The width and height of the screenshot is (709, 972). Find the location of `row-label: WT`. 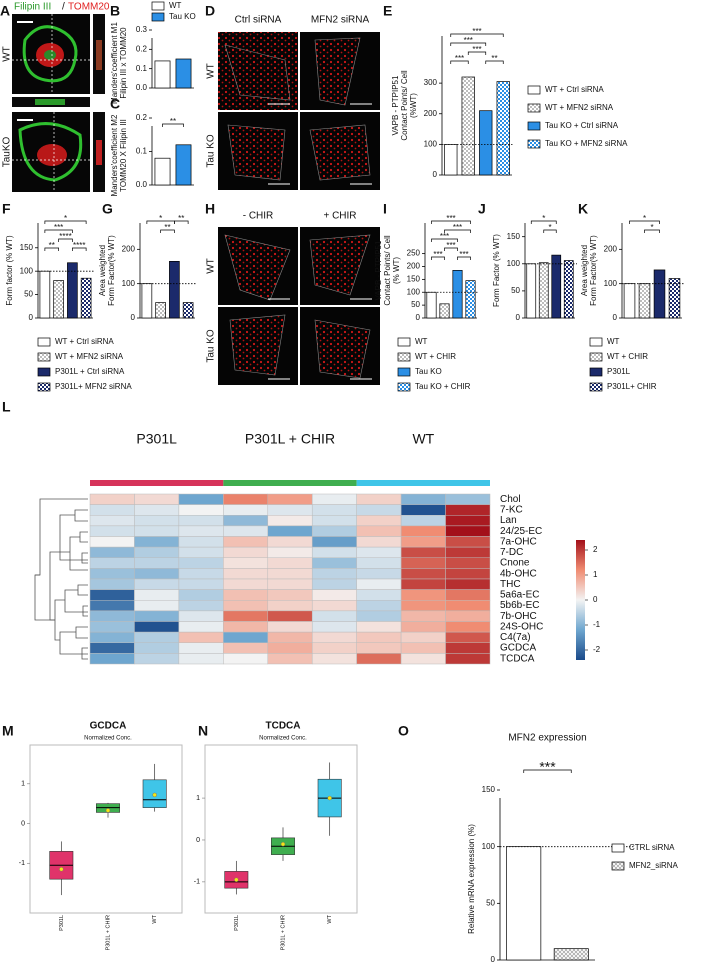

row-label: WT is located at coordinates (211, 266).